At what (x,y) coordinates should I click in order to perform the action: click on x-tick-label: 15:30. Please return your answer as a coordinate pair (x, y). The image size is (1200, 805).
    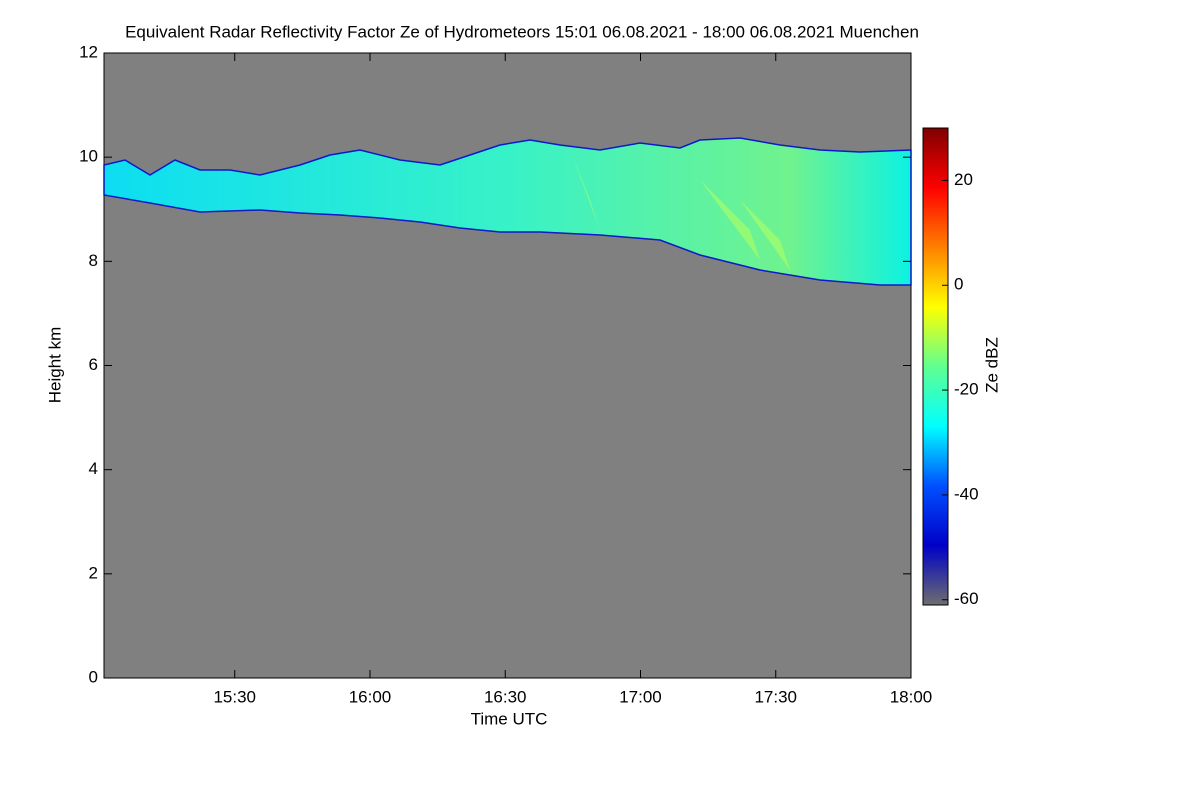
    Looking at the image, I should click on (234, 696).